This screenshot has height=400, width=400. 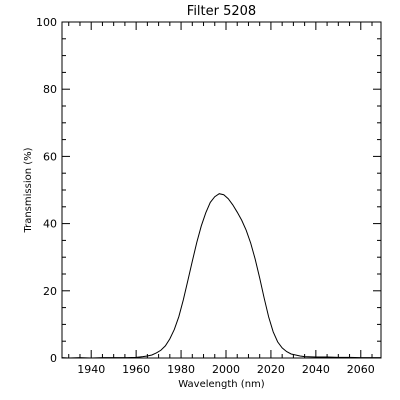 What do you see at coordinates (221, 11) in the screenshot?
I see `chart-title: Filter 5208` at bounding box center [221, 11].